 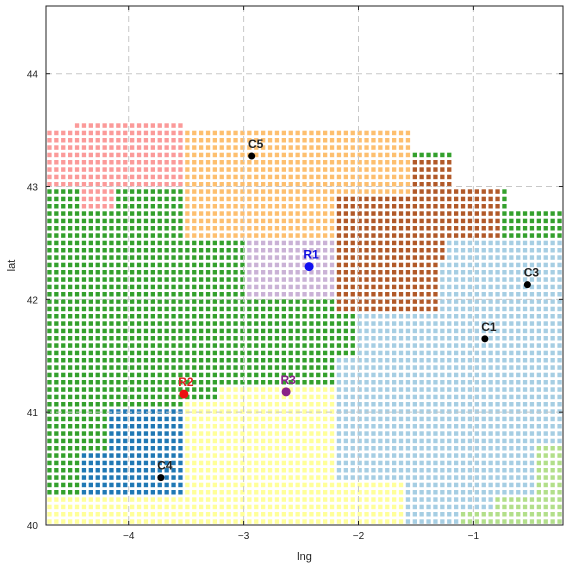 I want to click on point-label-r1: R1, so click(x=311, y=255).